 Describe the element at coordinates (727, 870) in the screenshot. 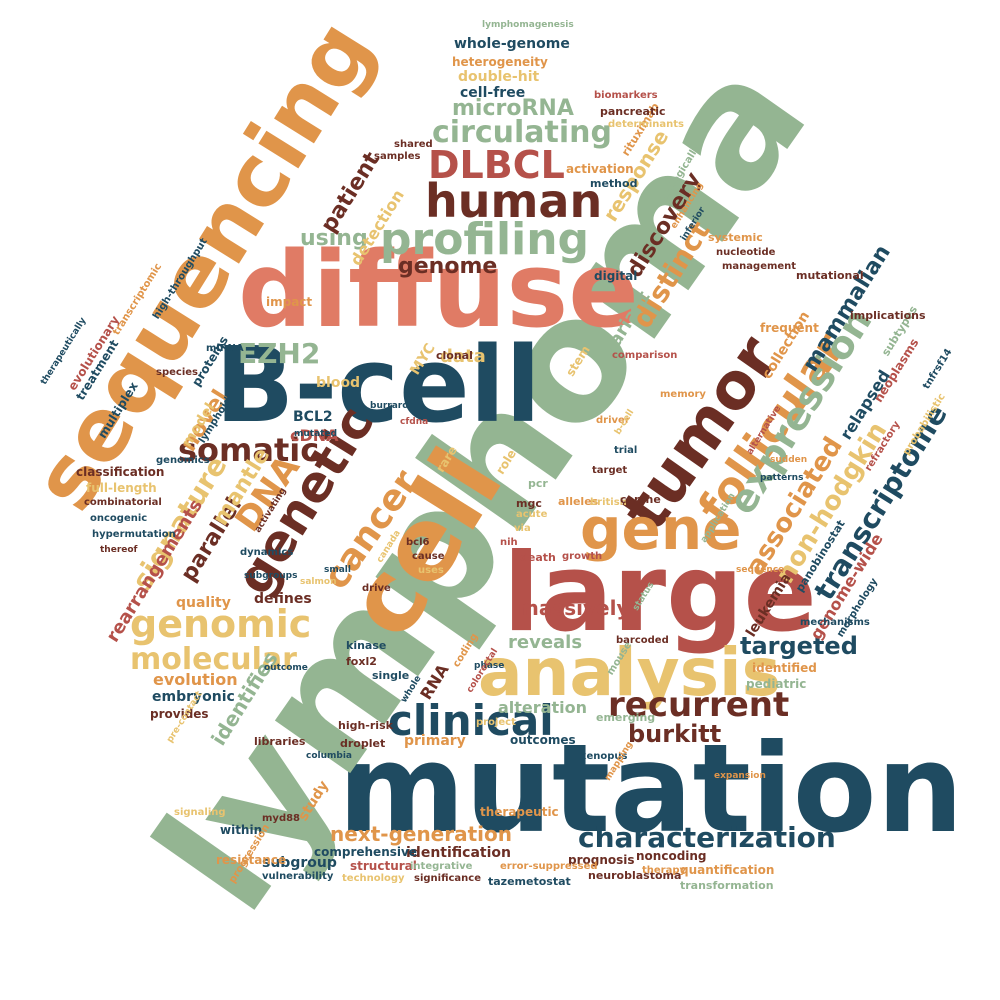

I see `word-quantification: quantification` at that location.